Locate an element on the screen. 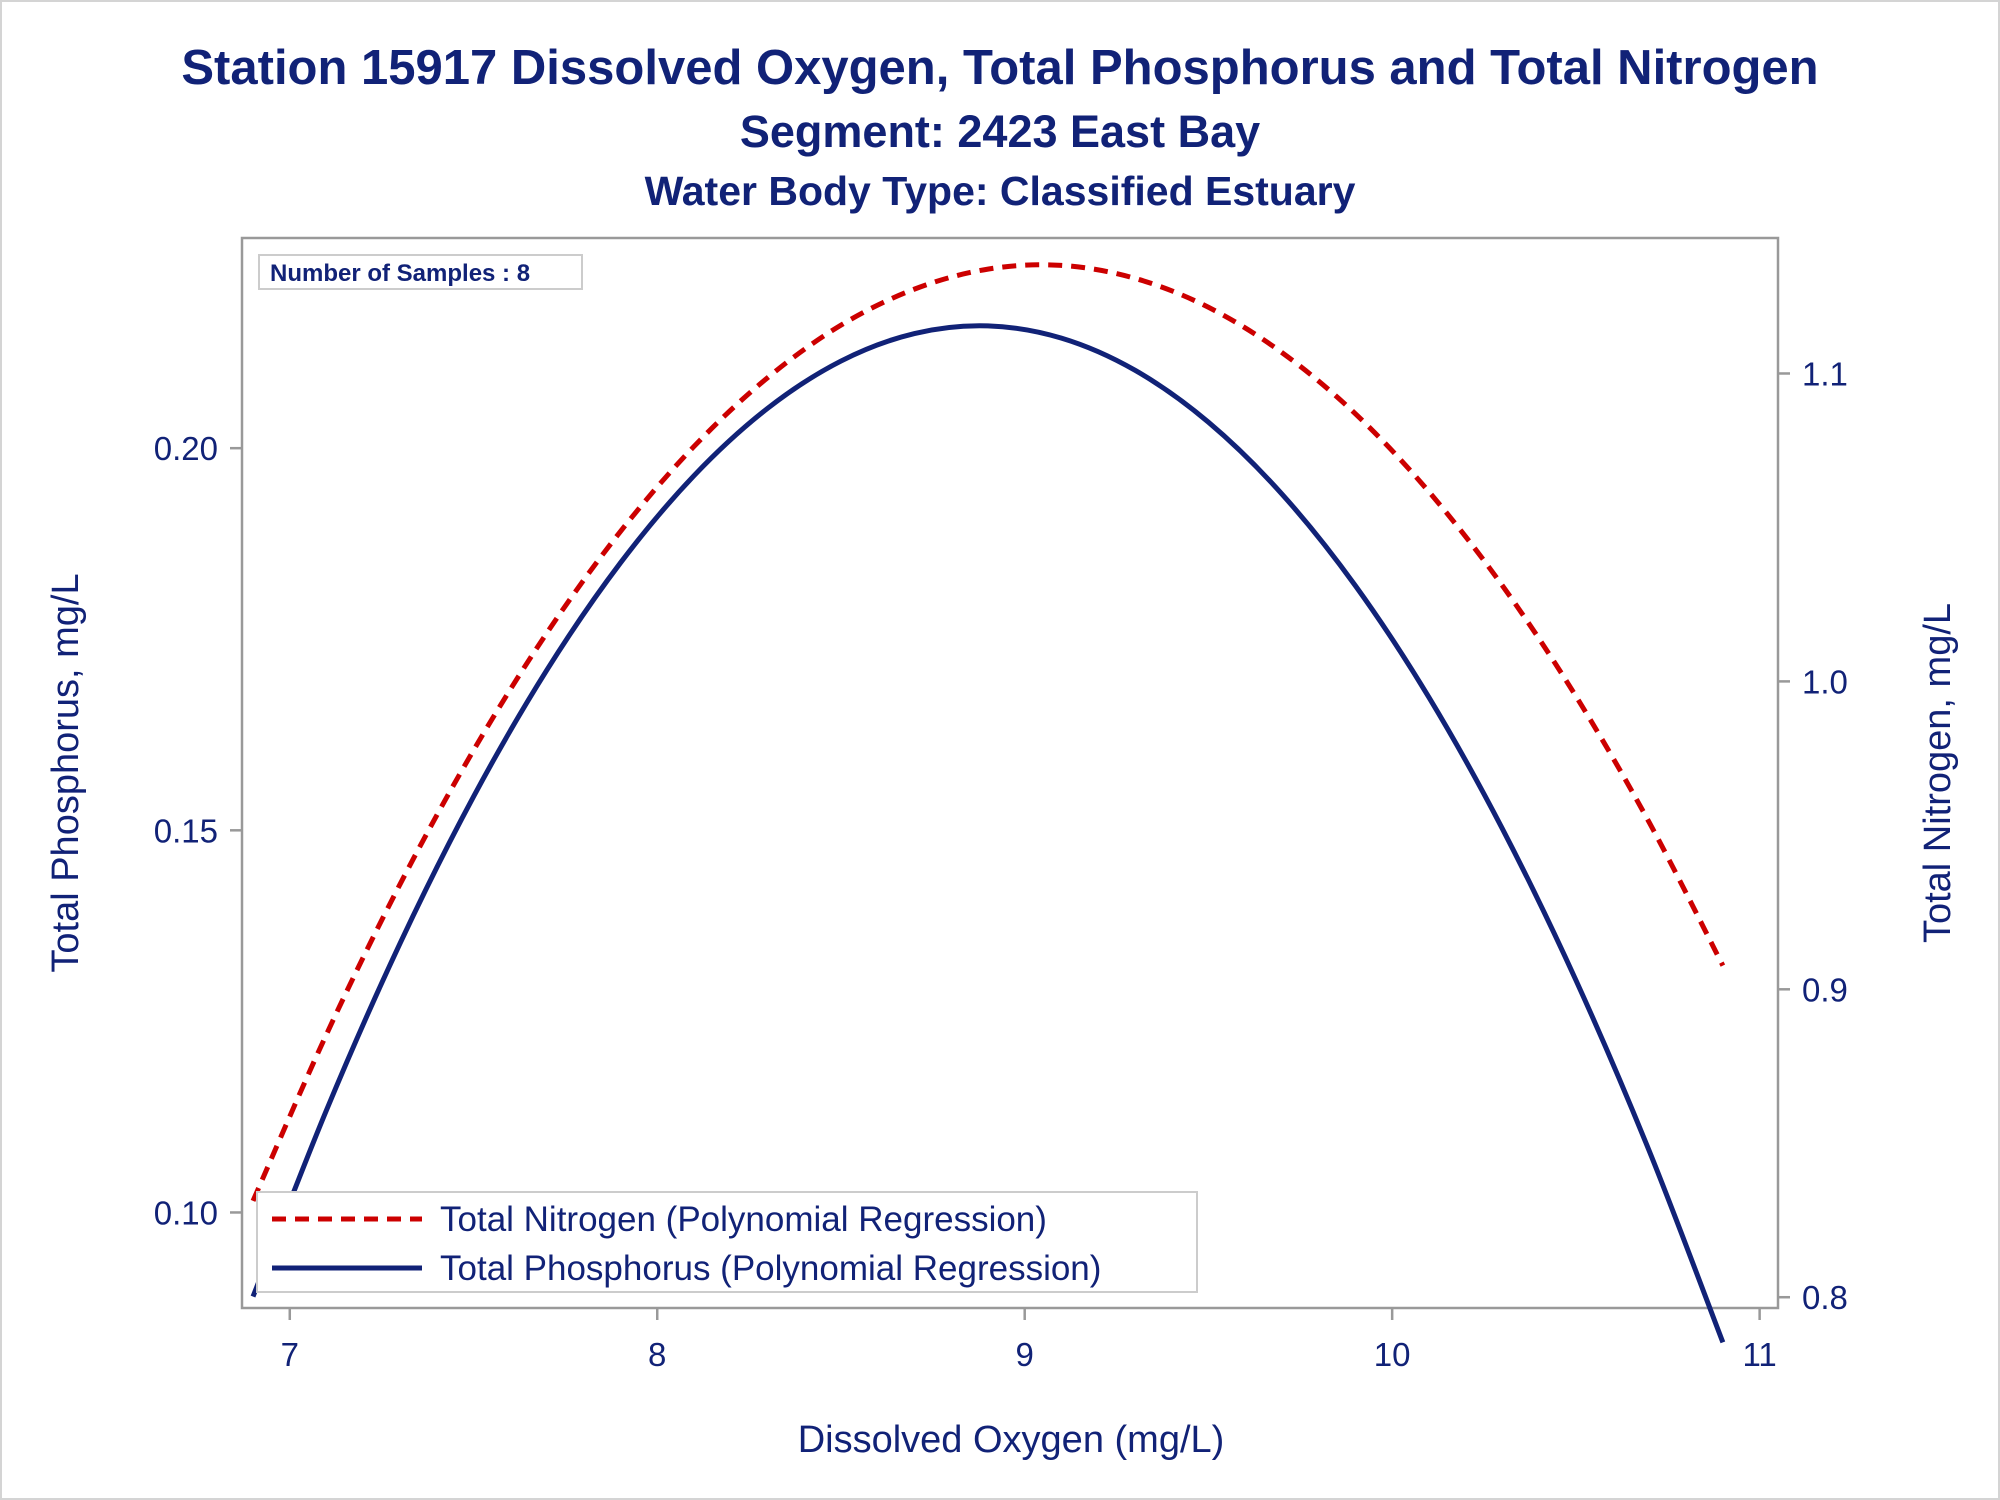 The width and height of the screenshot is (2000, 1500). x-tick-label: 10 is located at coordinates (1392, 1354).